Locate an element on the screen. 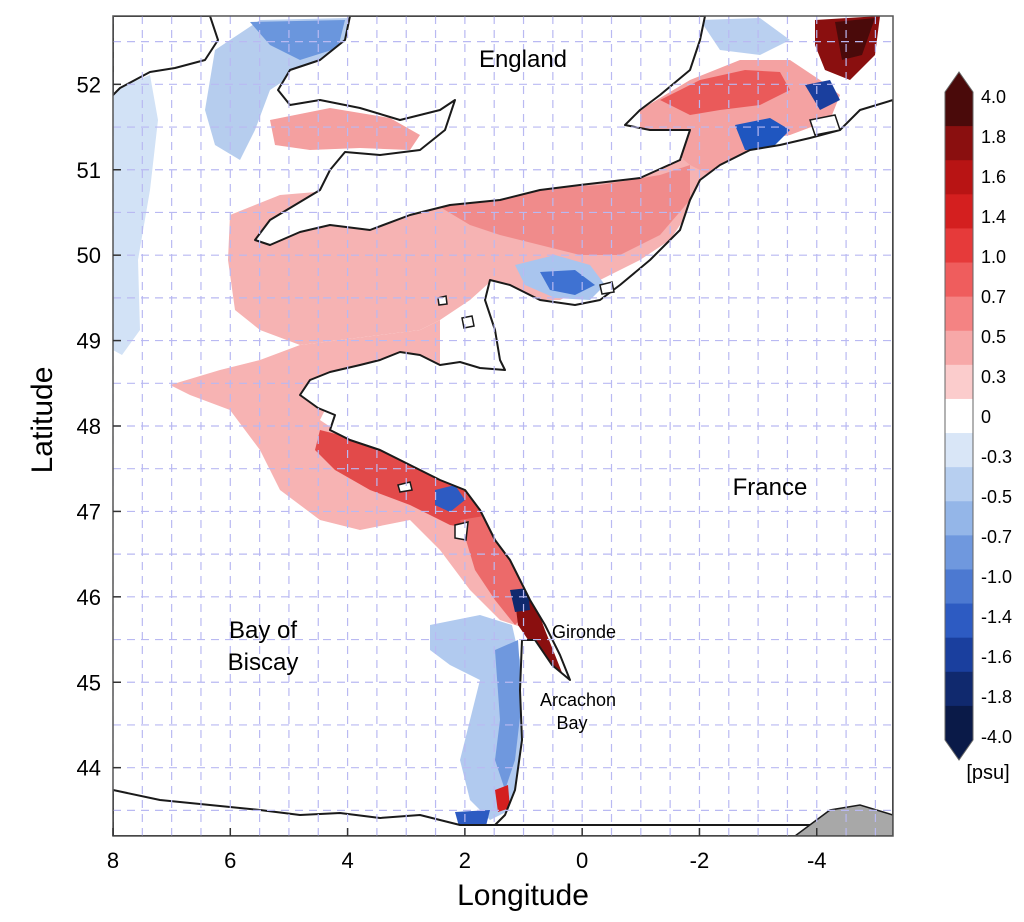  label-arcachon: Arcachon is located at coordinates (578, 700).